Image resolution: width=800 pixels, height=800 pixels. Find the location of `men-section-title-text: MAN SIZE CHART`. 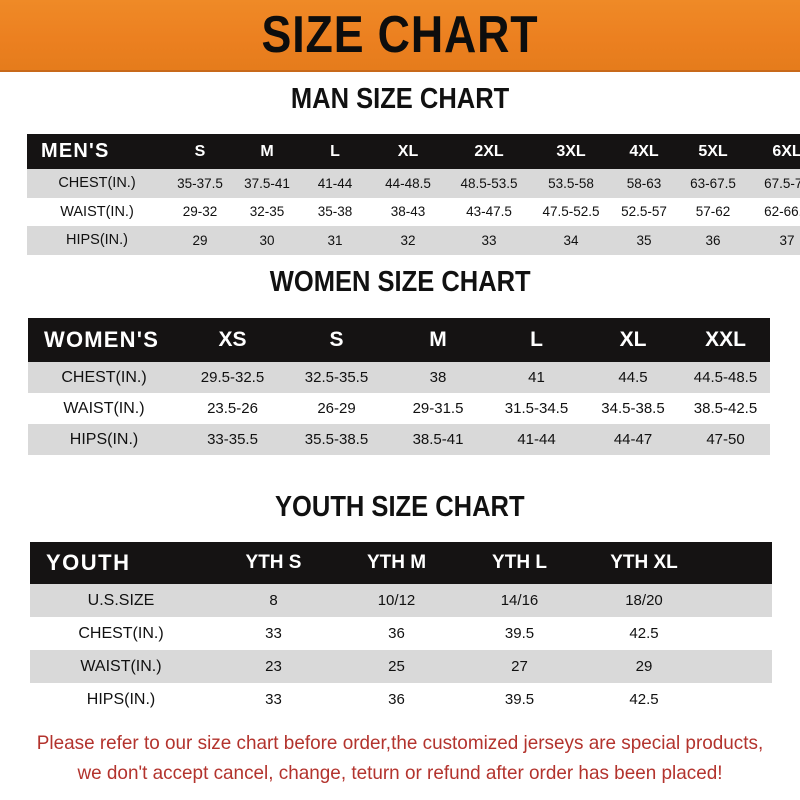

men-section-title-text: MAN SIZE CHART is located at coordinates (400, 99).